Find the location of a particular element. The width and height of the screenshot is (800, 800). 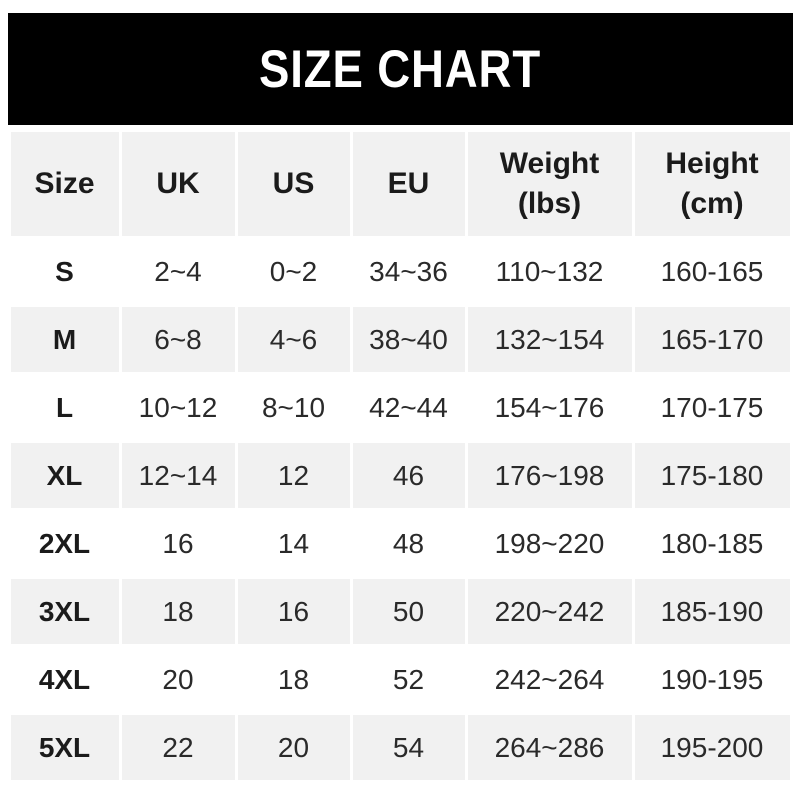

column-header-uk: UK is located at coordinates (178, 184).